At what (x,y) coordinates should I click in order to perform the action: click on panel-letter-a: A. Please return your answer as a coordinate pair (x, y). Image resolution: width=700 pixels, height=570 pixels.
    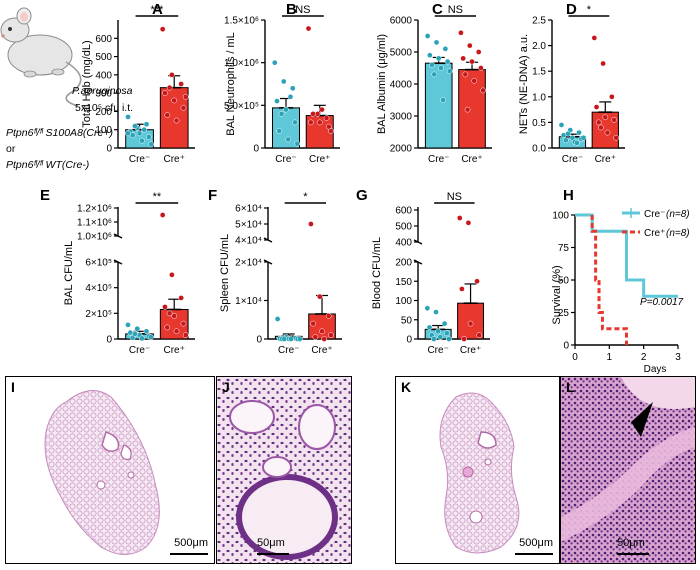
    Looking at the image, I should click on (157, 9).